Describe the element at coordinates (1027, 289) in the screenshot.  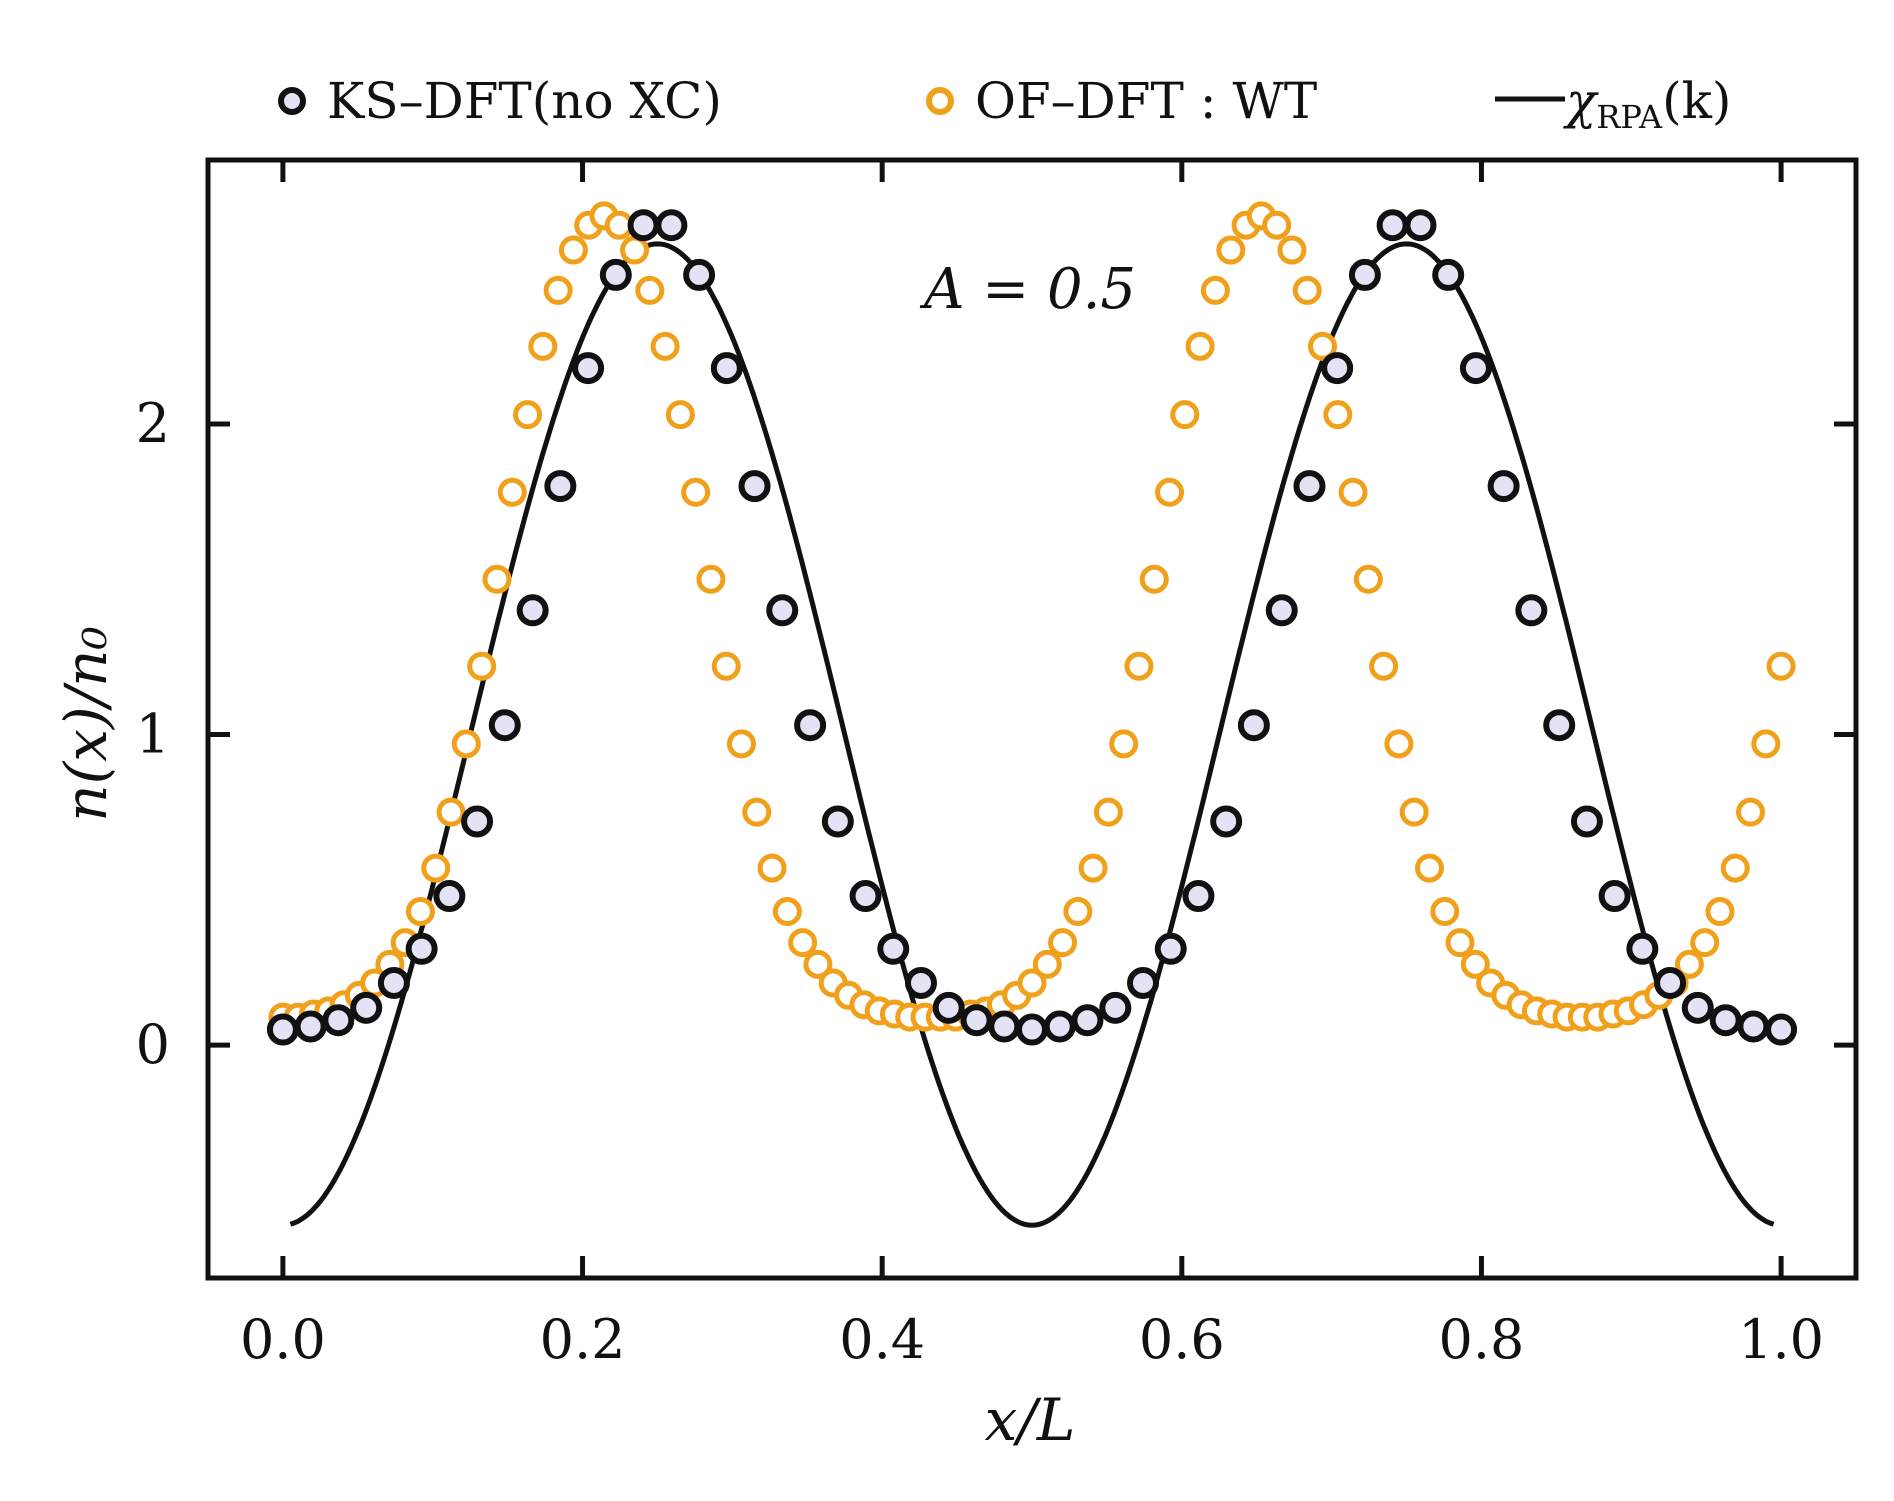
I see `annotation: A = 0.5` at that location.